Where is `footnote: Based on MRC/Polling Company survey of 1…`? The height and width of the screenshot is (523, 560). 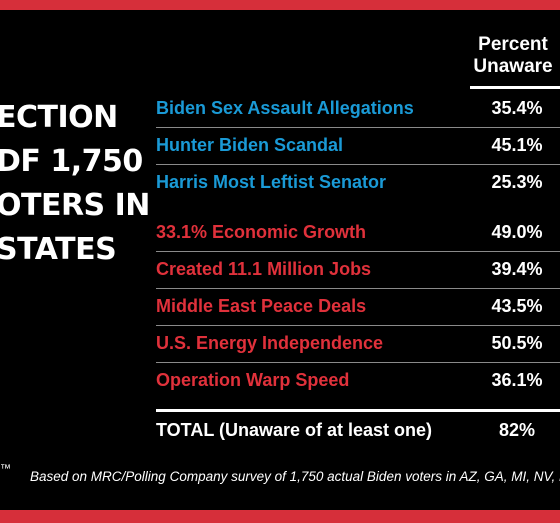
footnote: Based on MRC/Polling Company survey of 1… is located at coordinates (295, 476).